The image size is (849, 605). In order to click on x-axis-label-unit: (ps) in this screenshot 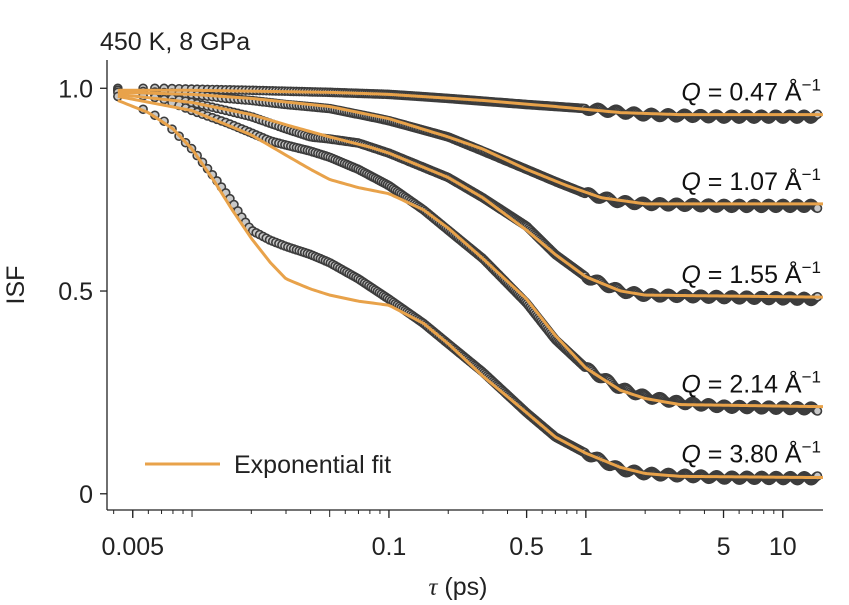, I will do `click(462, 587)`.